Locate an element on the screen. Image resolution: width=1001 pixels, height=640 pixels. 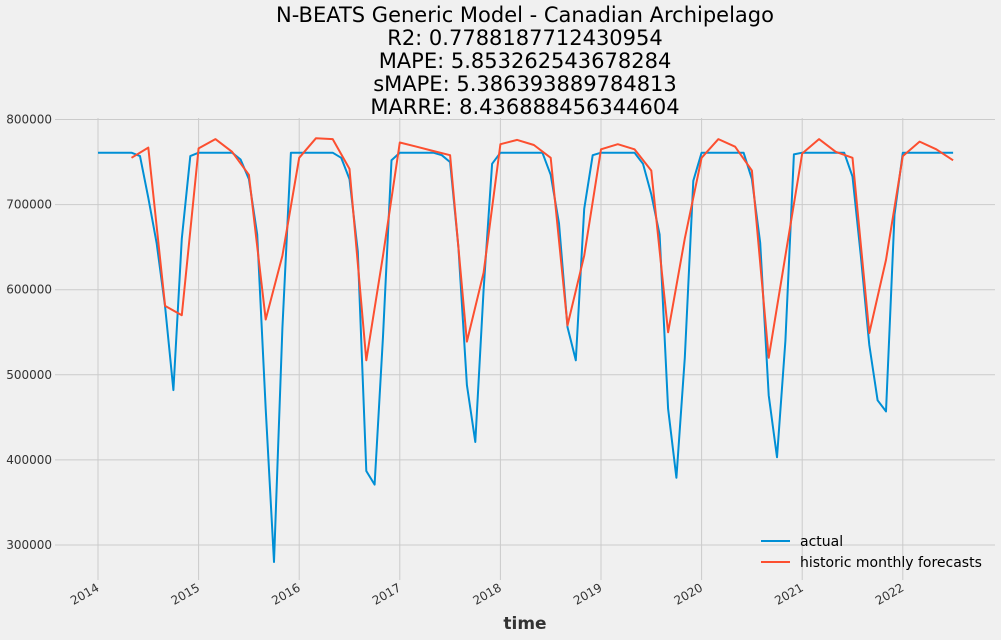
title-line-1: R2: 0.7788187712430954 is located at coordinates (525, 38).